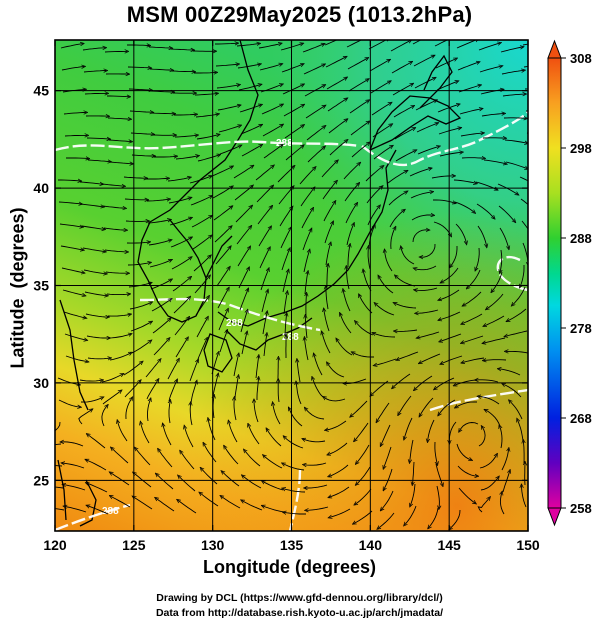 This screenshot has width=599, height=625. What do you see at coordinates (289, 567) in the screenshot?
I see `x-axis-label: Longitude (degrees)` at bounding box center [289, 567].